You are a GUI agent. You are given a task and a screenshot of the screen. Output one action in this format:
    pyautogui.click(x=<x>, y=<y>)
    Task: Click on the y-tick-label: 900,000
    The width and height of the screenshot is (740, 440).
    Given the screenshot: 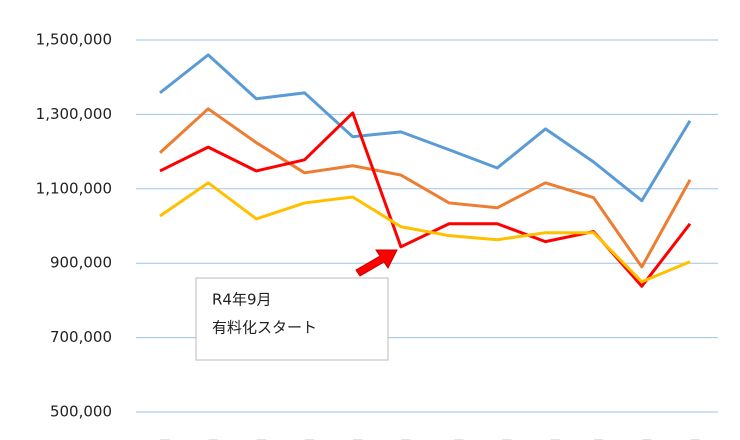 What is the action you would take?
    pyautogui.click(x=81, y=263)
    